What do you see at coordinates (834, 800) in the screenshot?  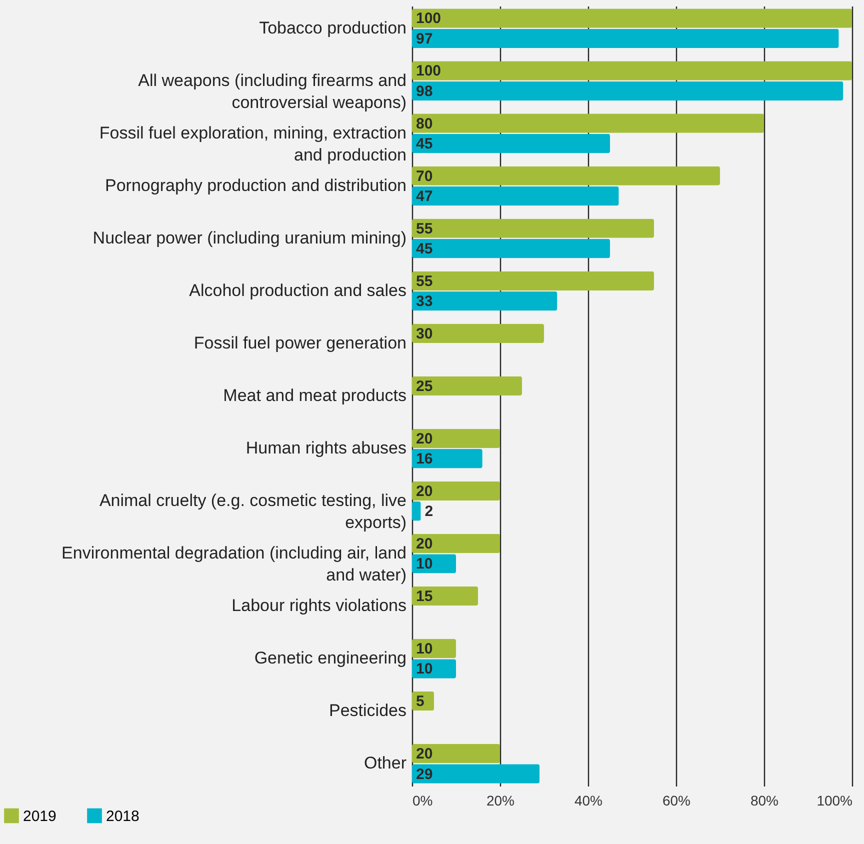 I see `x-tick-label: 100%` at bounding box center [834, 800].